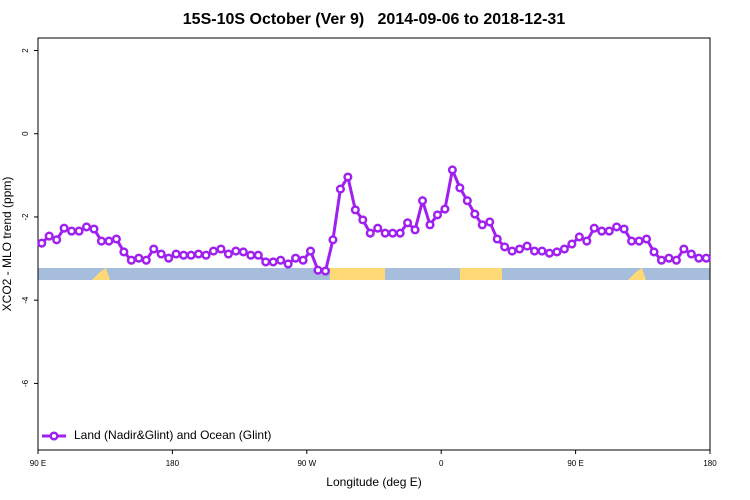 Image resolution: width=750 pixels, height=500 pixels. What do you see at coordinates (441, 463) in the screenshot?
I see `x-tick-label: 0` at bounding box center [441, 463].